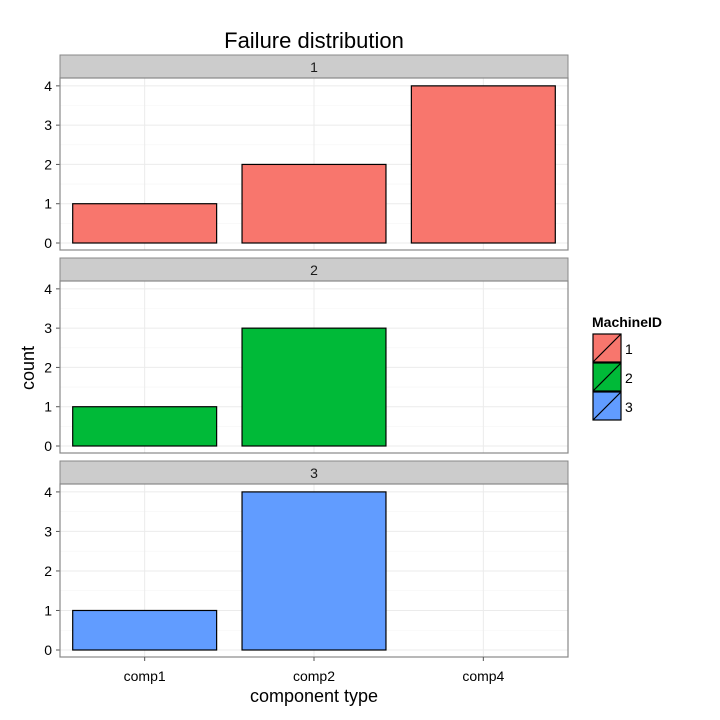 This screenshot has height=720, width=720. I want to click on x-tick-label: comp4, so click(483, 676).